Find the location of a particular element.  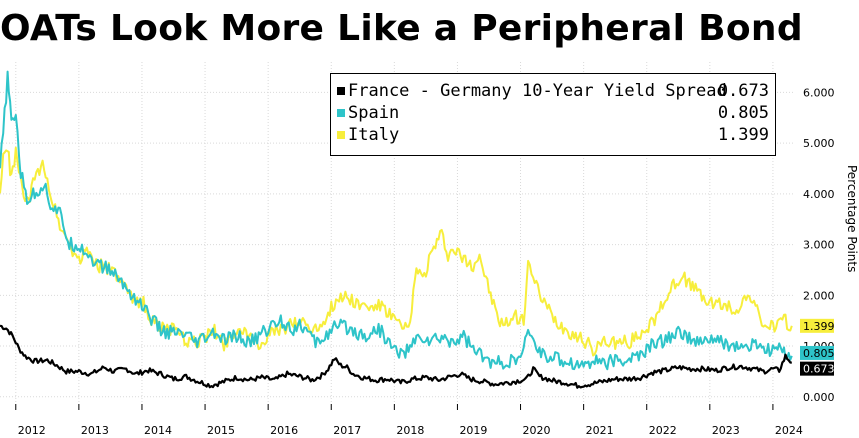

y-tick-label: 5.000 is located at coordinates (819, 143).